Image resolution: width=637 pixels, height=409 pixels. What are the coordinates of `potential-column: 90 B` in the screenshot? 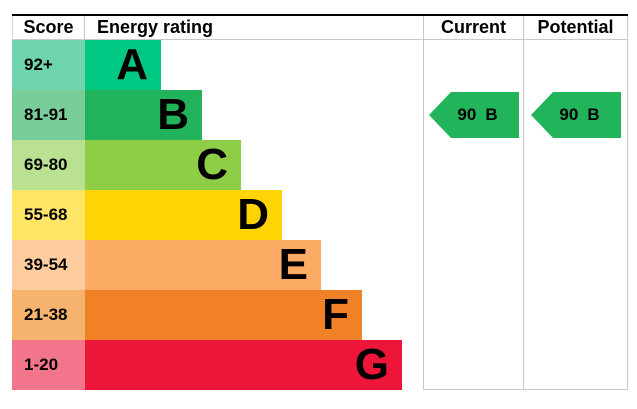 It's located at (575, 215).